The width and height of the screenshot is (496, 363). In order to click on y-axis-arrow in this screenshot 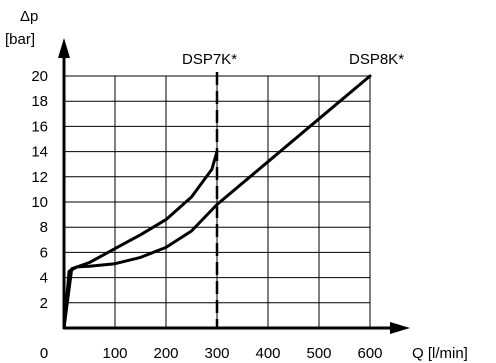, I will do `click(64, 48)`.